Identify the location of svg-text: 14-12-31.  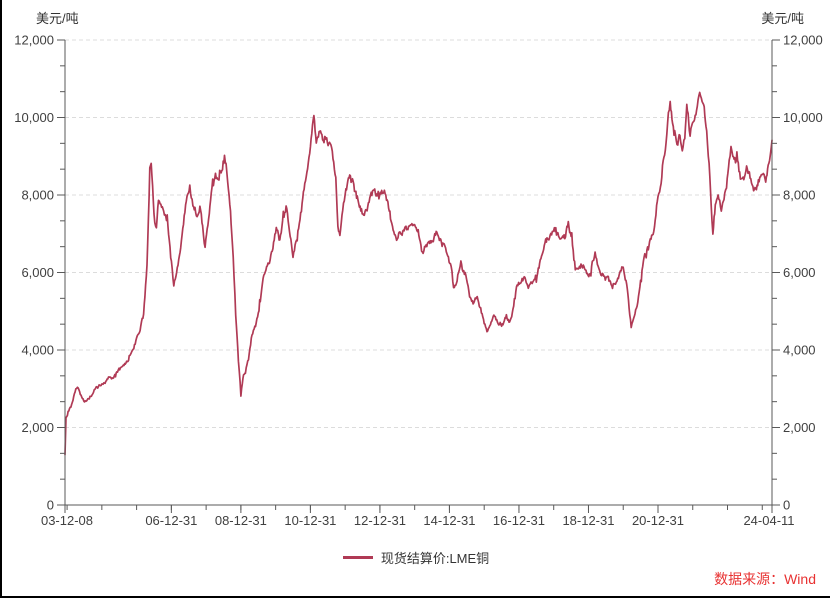
(449, 520).